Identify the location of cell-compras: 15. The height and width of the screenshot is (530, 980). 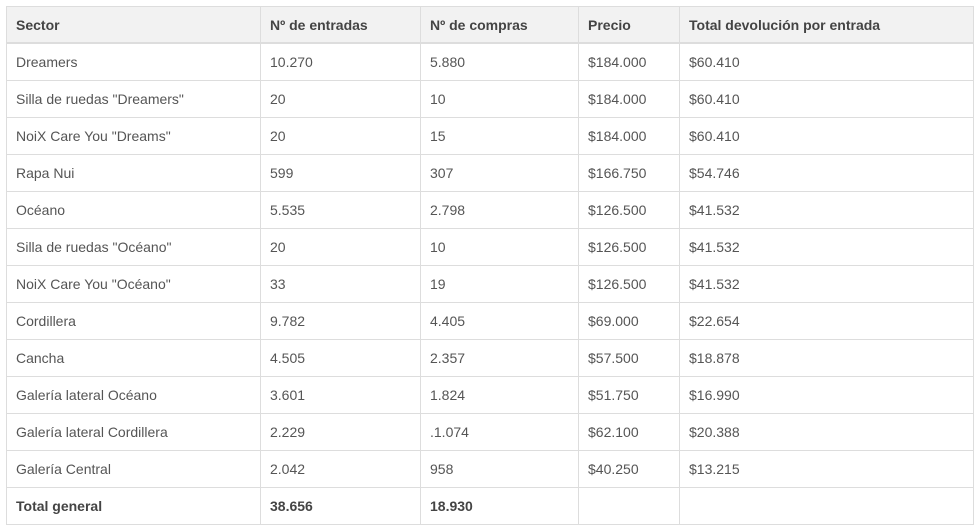
(499, 136).